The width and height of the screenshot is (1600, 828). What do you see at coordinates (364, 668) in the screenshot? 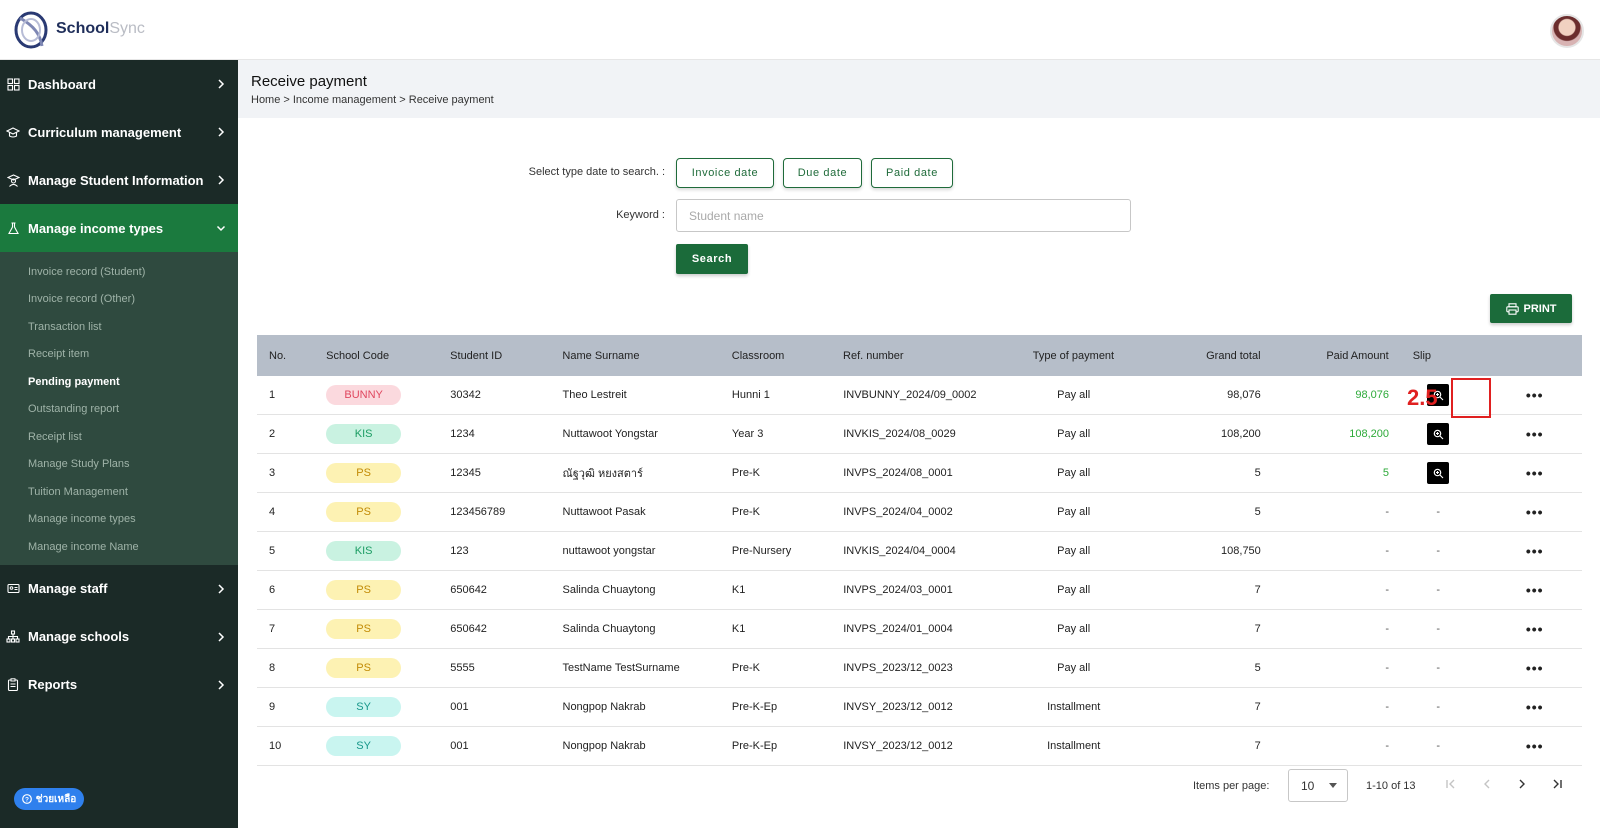
I see `school-code-badge: PS` at bounding box center [364, 668].